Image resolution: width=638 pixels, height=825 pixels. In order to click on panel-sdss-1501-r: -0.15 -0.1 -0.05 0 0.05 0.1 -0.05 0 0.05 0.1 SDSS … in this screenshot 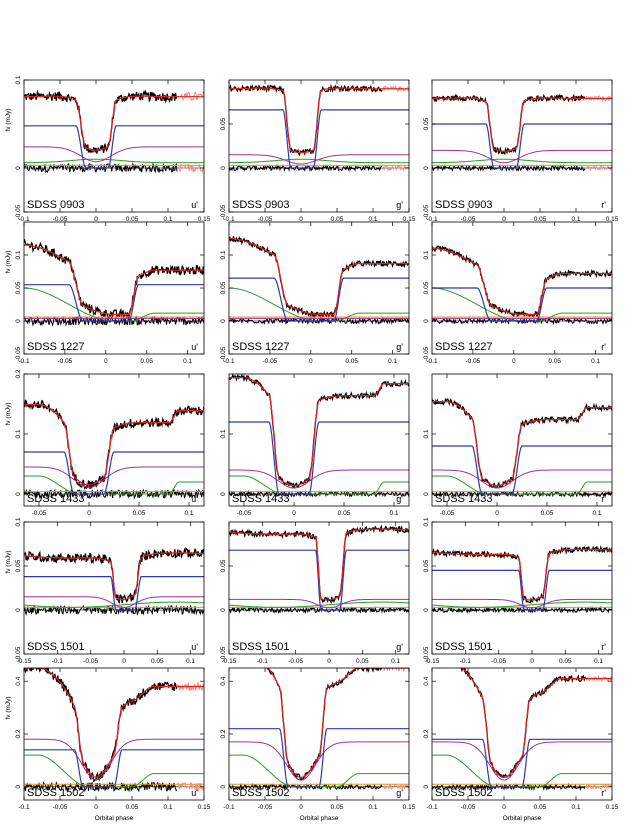, I will do `click(518, 591)`.